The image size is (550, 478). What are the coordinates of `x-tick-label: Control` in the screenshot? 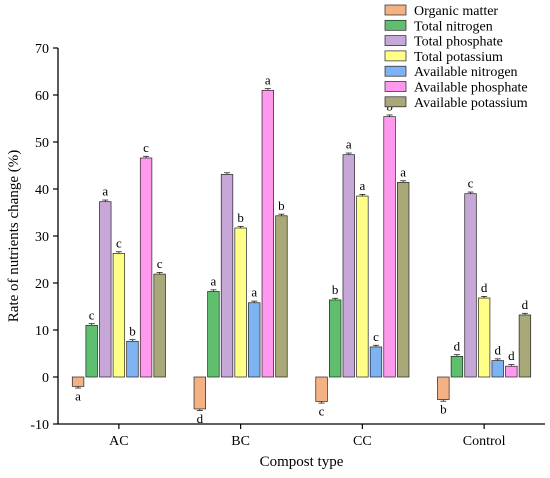 It's located at (484, 441).